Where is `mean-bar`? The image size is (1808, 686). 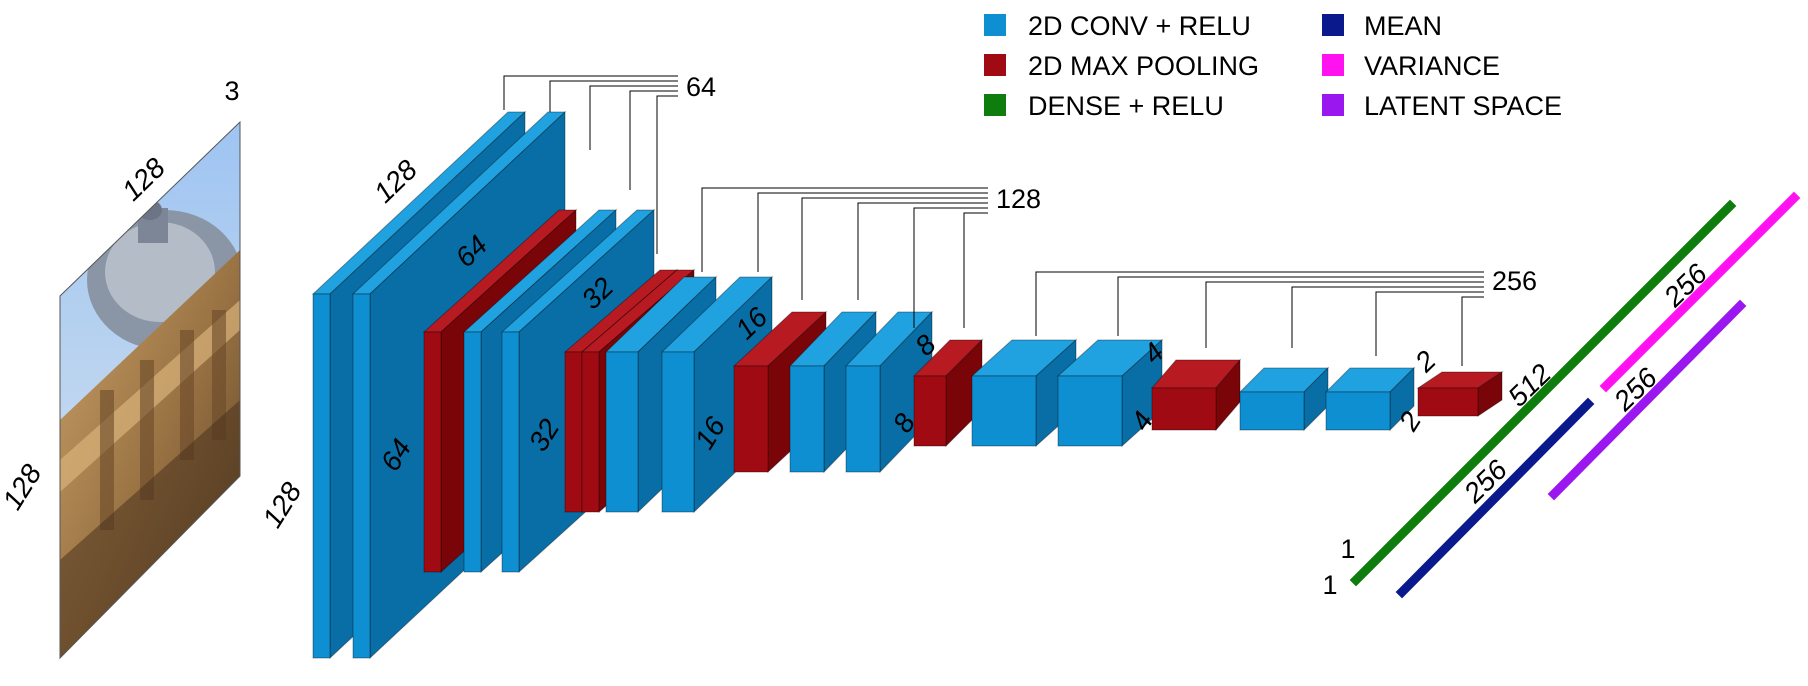
mean-bar is located at coordinates (1495, 498).